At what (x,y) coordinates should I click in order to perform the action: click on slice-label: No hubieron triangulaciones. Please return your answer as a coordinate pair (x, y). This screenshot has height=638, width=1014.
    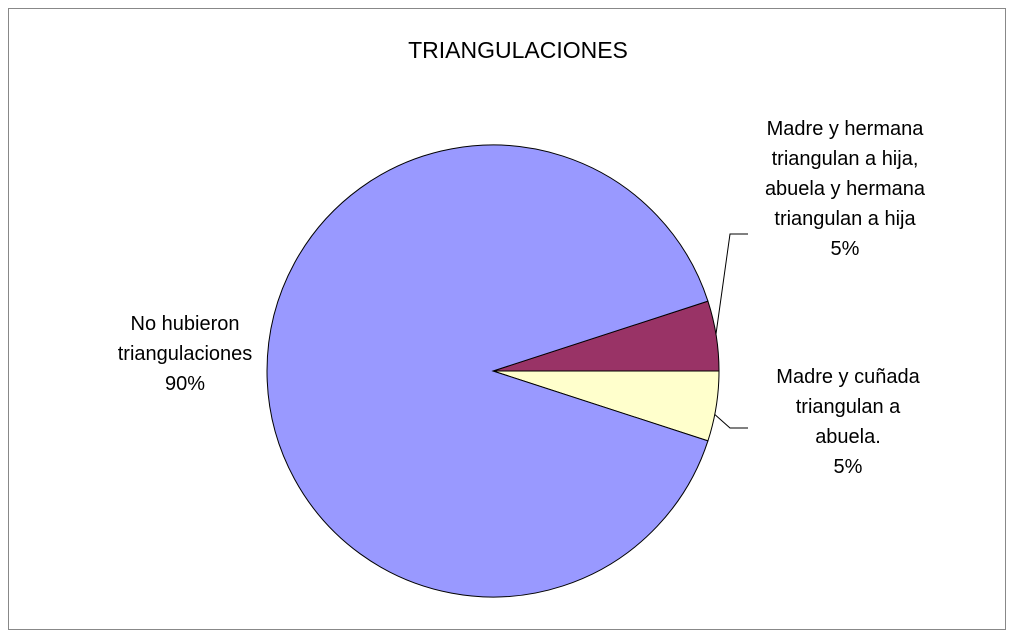
    Looking at the image, I should click on (185, 339).